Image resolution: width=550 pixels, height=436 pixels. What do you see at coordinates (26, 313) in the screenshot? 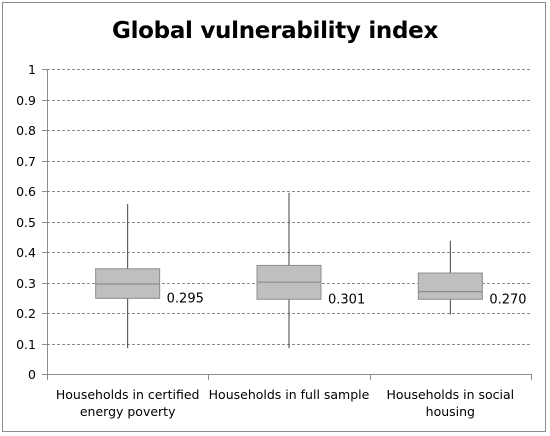
I see `y-tick-label: 0.2` at bounding box center [26, 313].